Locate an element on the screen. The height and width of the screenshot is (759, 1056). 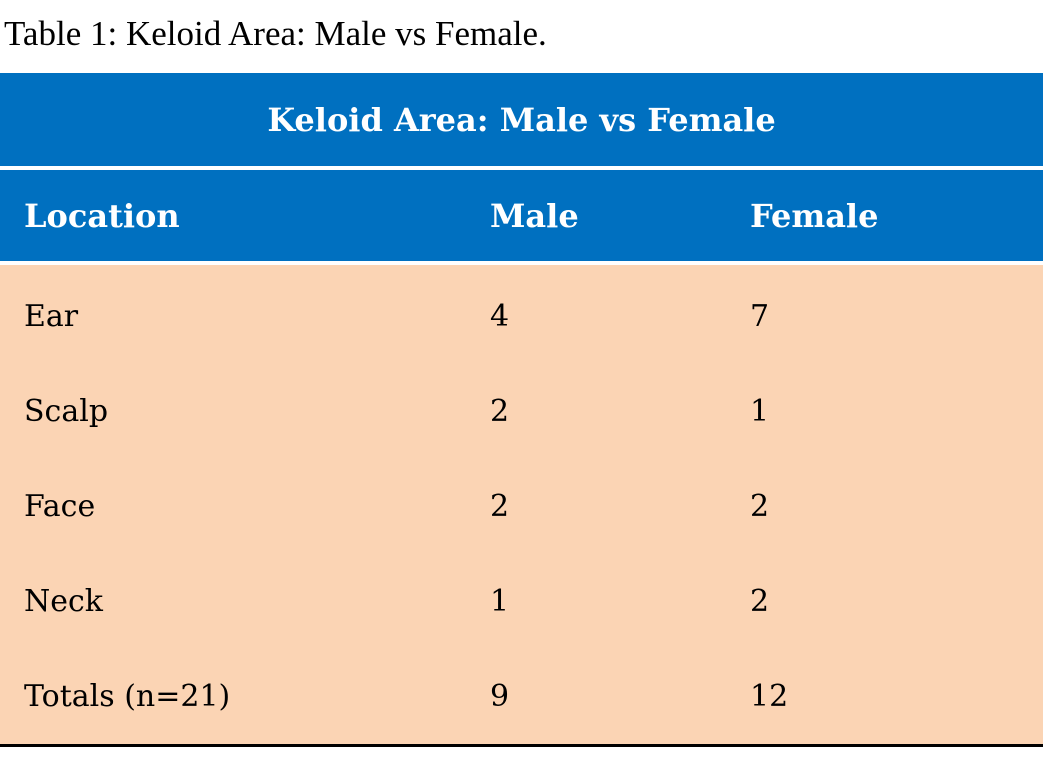
header-location: Location is located at coordinates (102, 215).